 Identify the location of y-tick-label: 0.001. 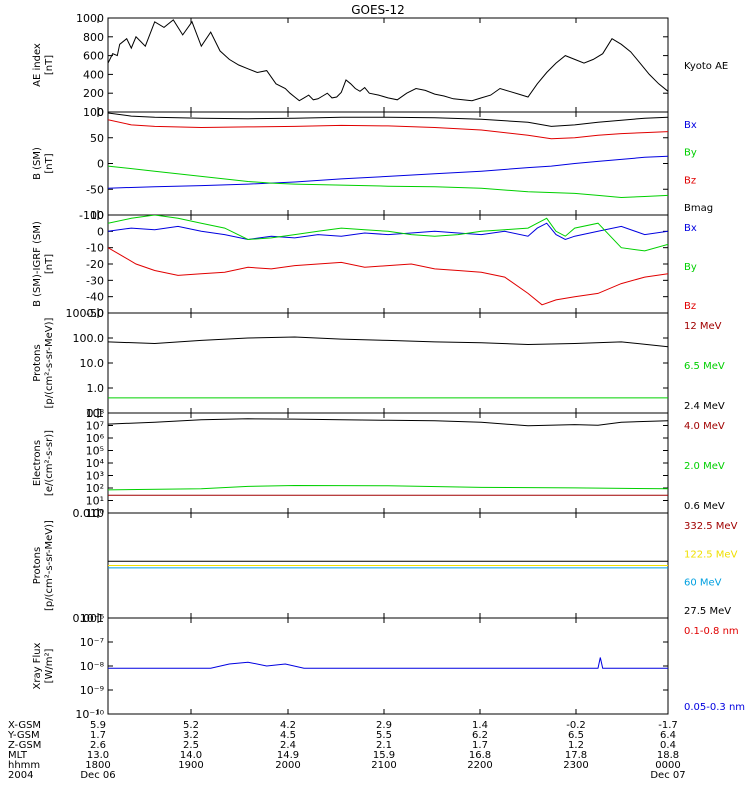
(89, 618).